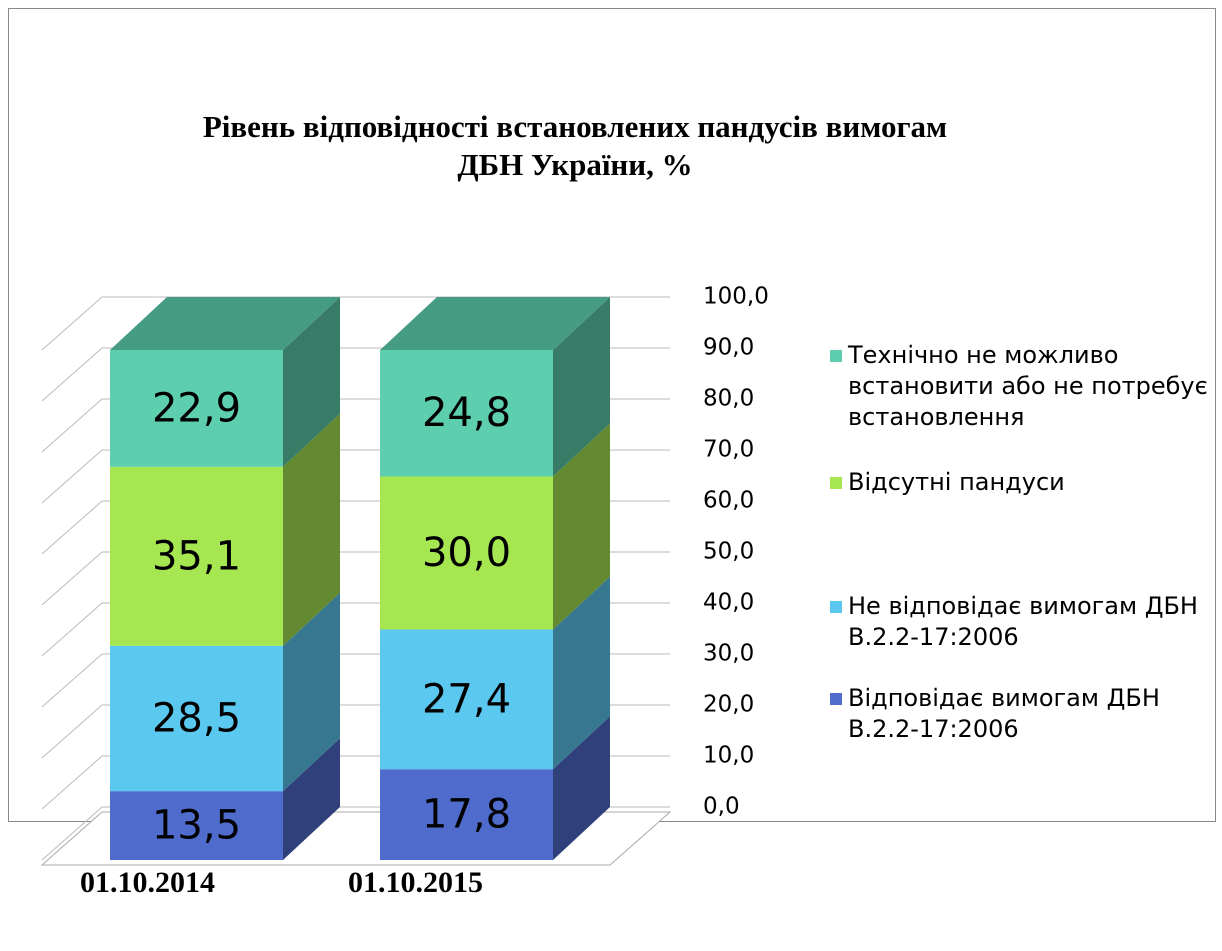 This screenshot has height=951, width=1222. What do you see at coordinates (1024, 482) in the screenshot?
I see `legend-entry: Відсутні пандуси` at bounding box center [1024, 482].